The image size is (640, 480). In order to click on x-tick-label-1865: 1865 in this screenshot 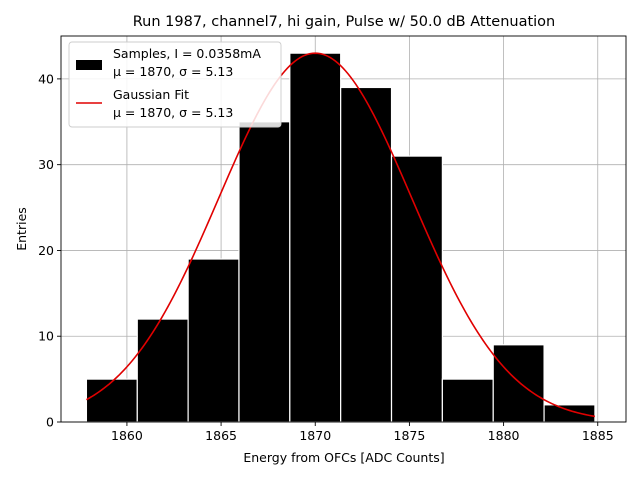, I will do `click(221, 435)`.